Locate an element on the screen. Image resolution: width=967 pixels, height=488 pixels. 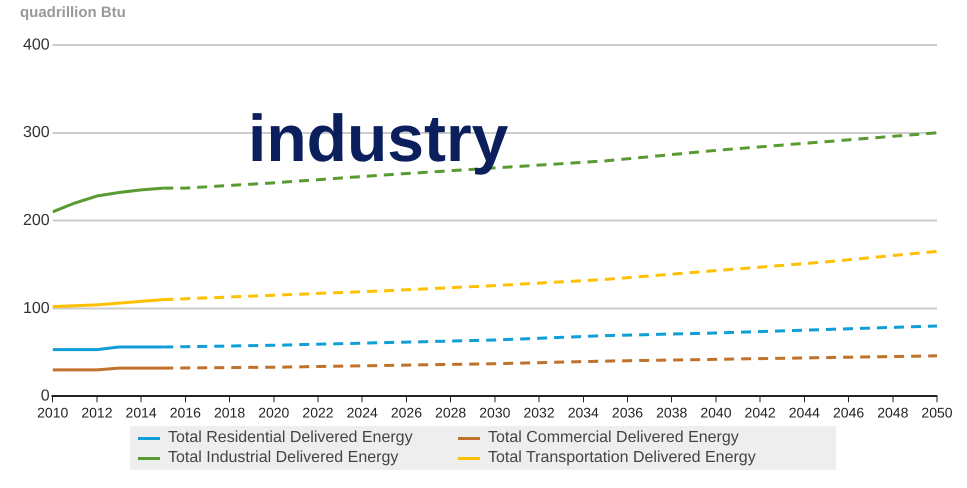
x-tick-label: 2012 is located at coordinates (97, 412).